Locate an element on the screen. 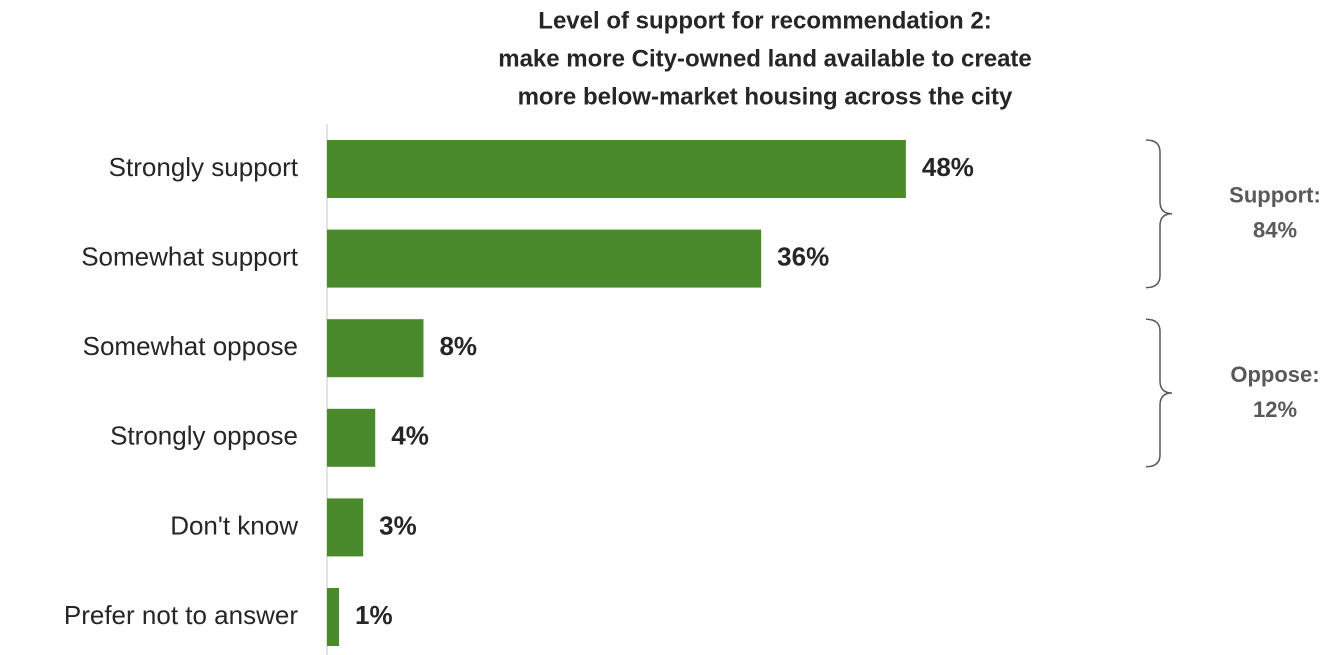  category-label: Somewhat oppose is located at coordinates (190, 346).